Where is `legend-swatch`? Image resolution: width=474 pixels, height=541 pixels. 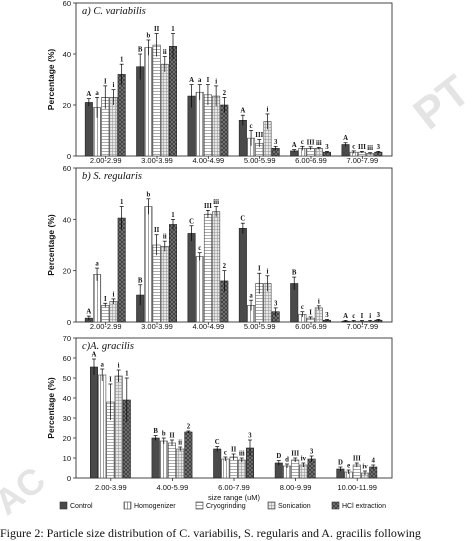 legend-swatch is located at coordinates (271, 505).